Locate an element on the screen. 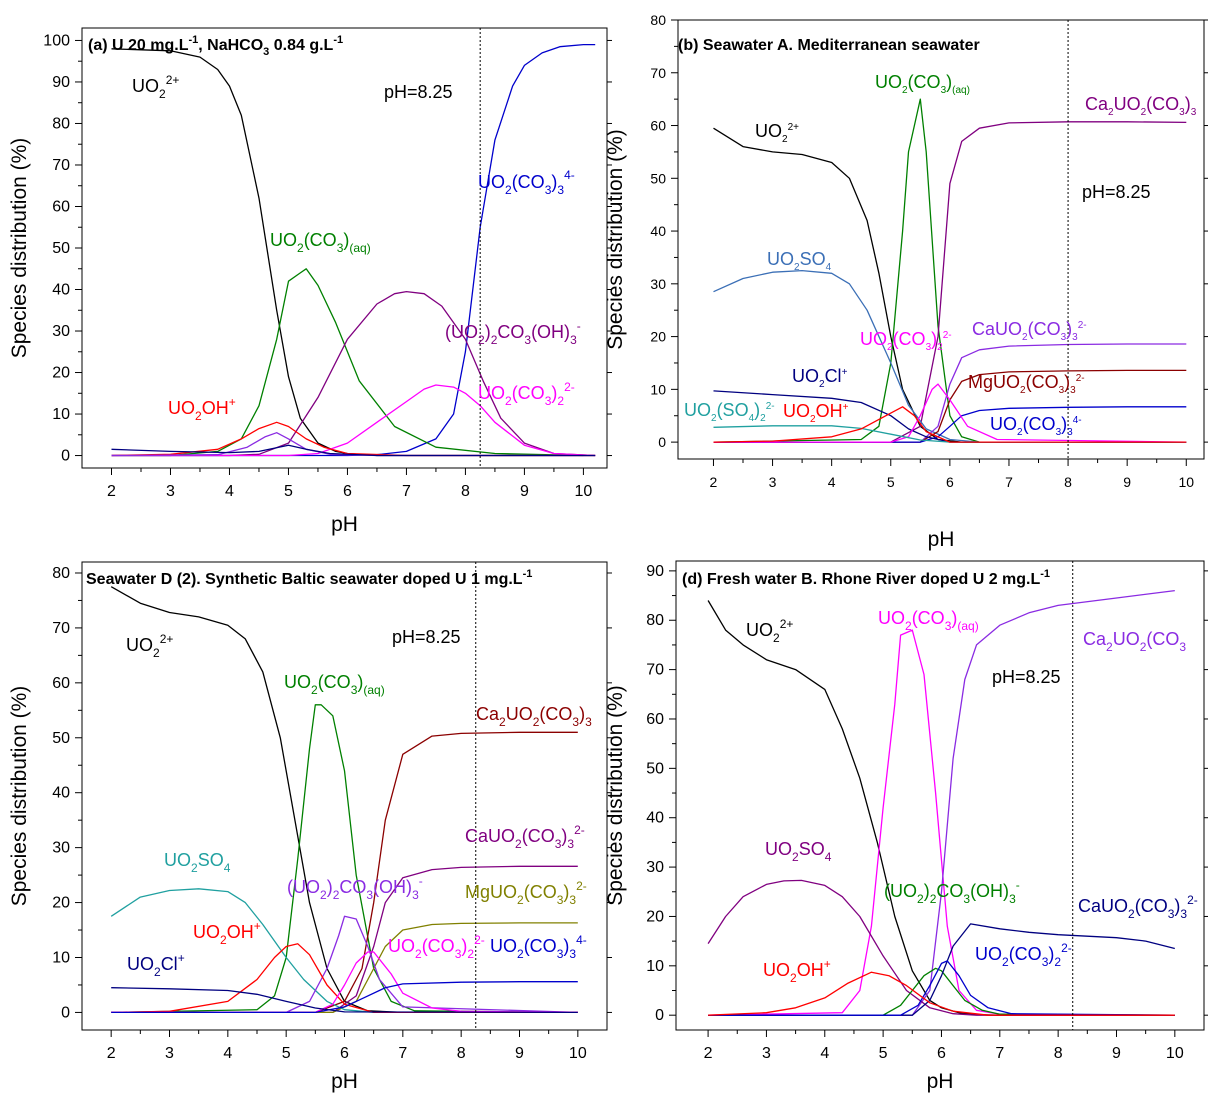 Image resolution: width=1208 pixels, height=1100 pixels. panel-c-x-axis-title: pH is located at coordinates (344, 1081).